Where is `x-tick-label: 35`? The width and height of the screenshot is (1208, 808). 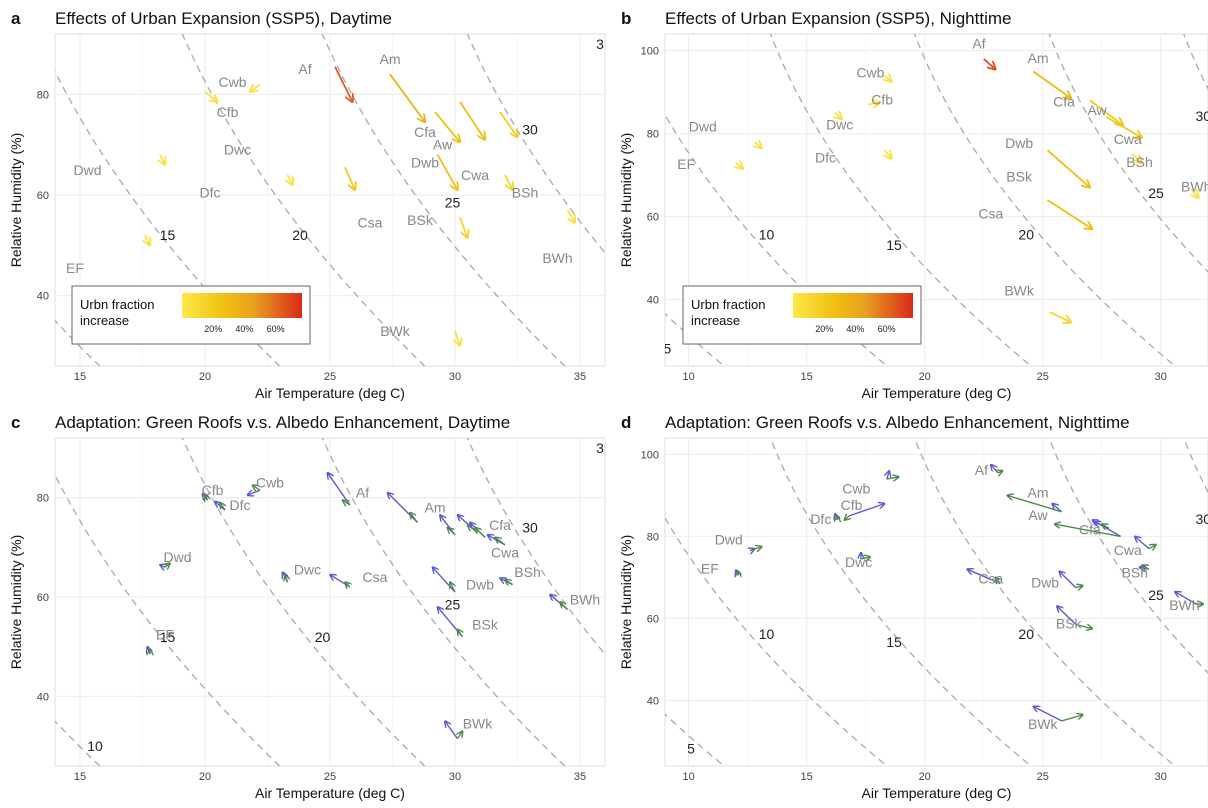 x-tick-label: 35 is located at coordinates (580, 377).